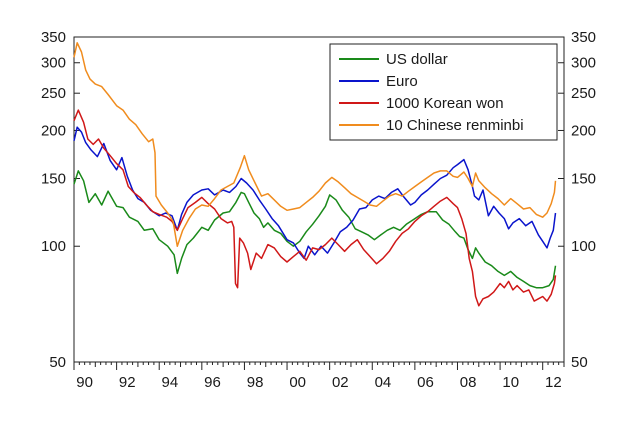 This screenshot has height=423, width=640. Describe the element at coordinates (583, 63) in the screenshot. I see `y-tick-label-right: 300` at that location.